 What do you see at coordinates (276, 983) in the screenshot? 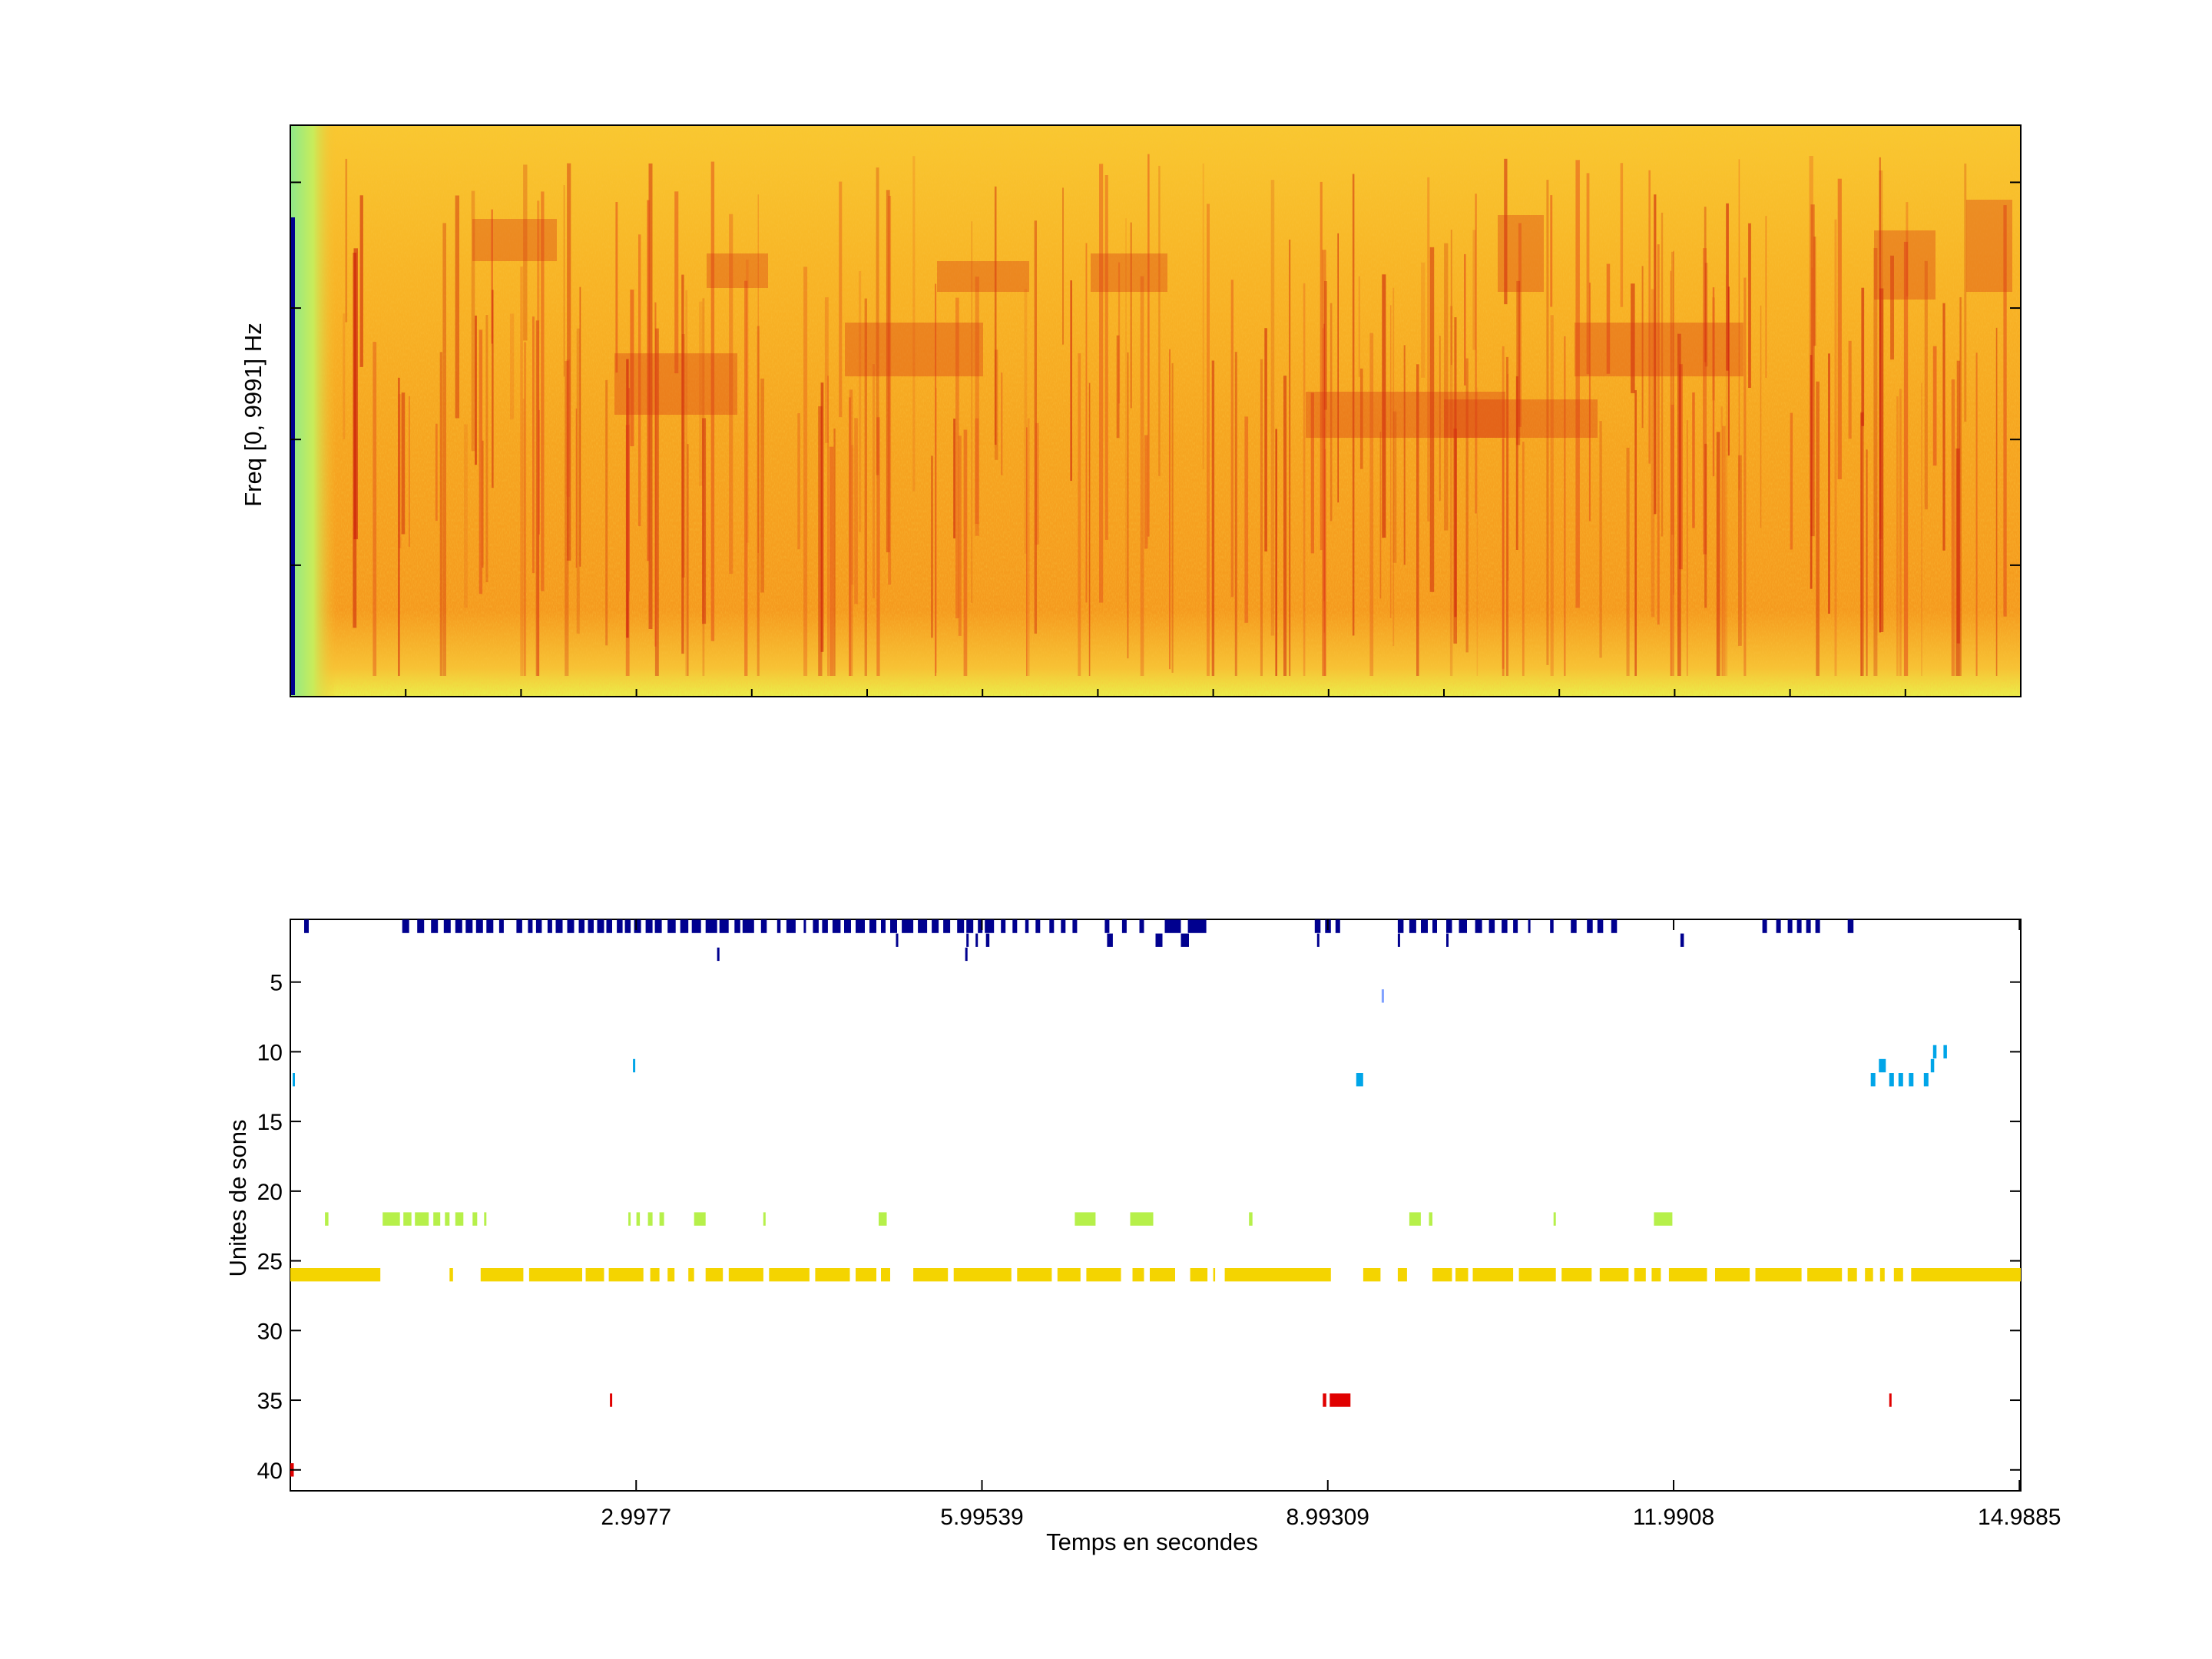
I see `y-tick-label: 5` at bounding box center [276, 983].